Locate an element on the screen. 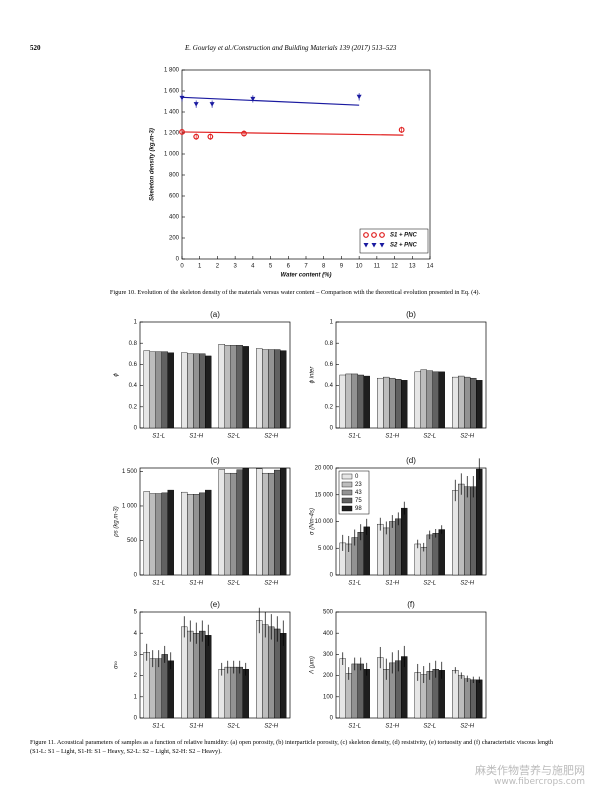  y-tick-label: 100 is located at coordinates (328, 697).